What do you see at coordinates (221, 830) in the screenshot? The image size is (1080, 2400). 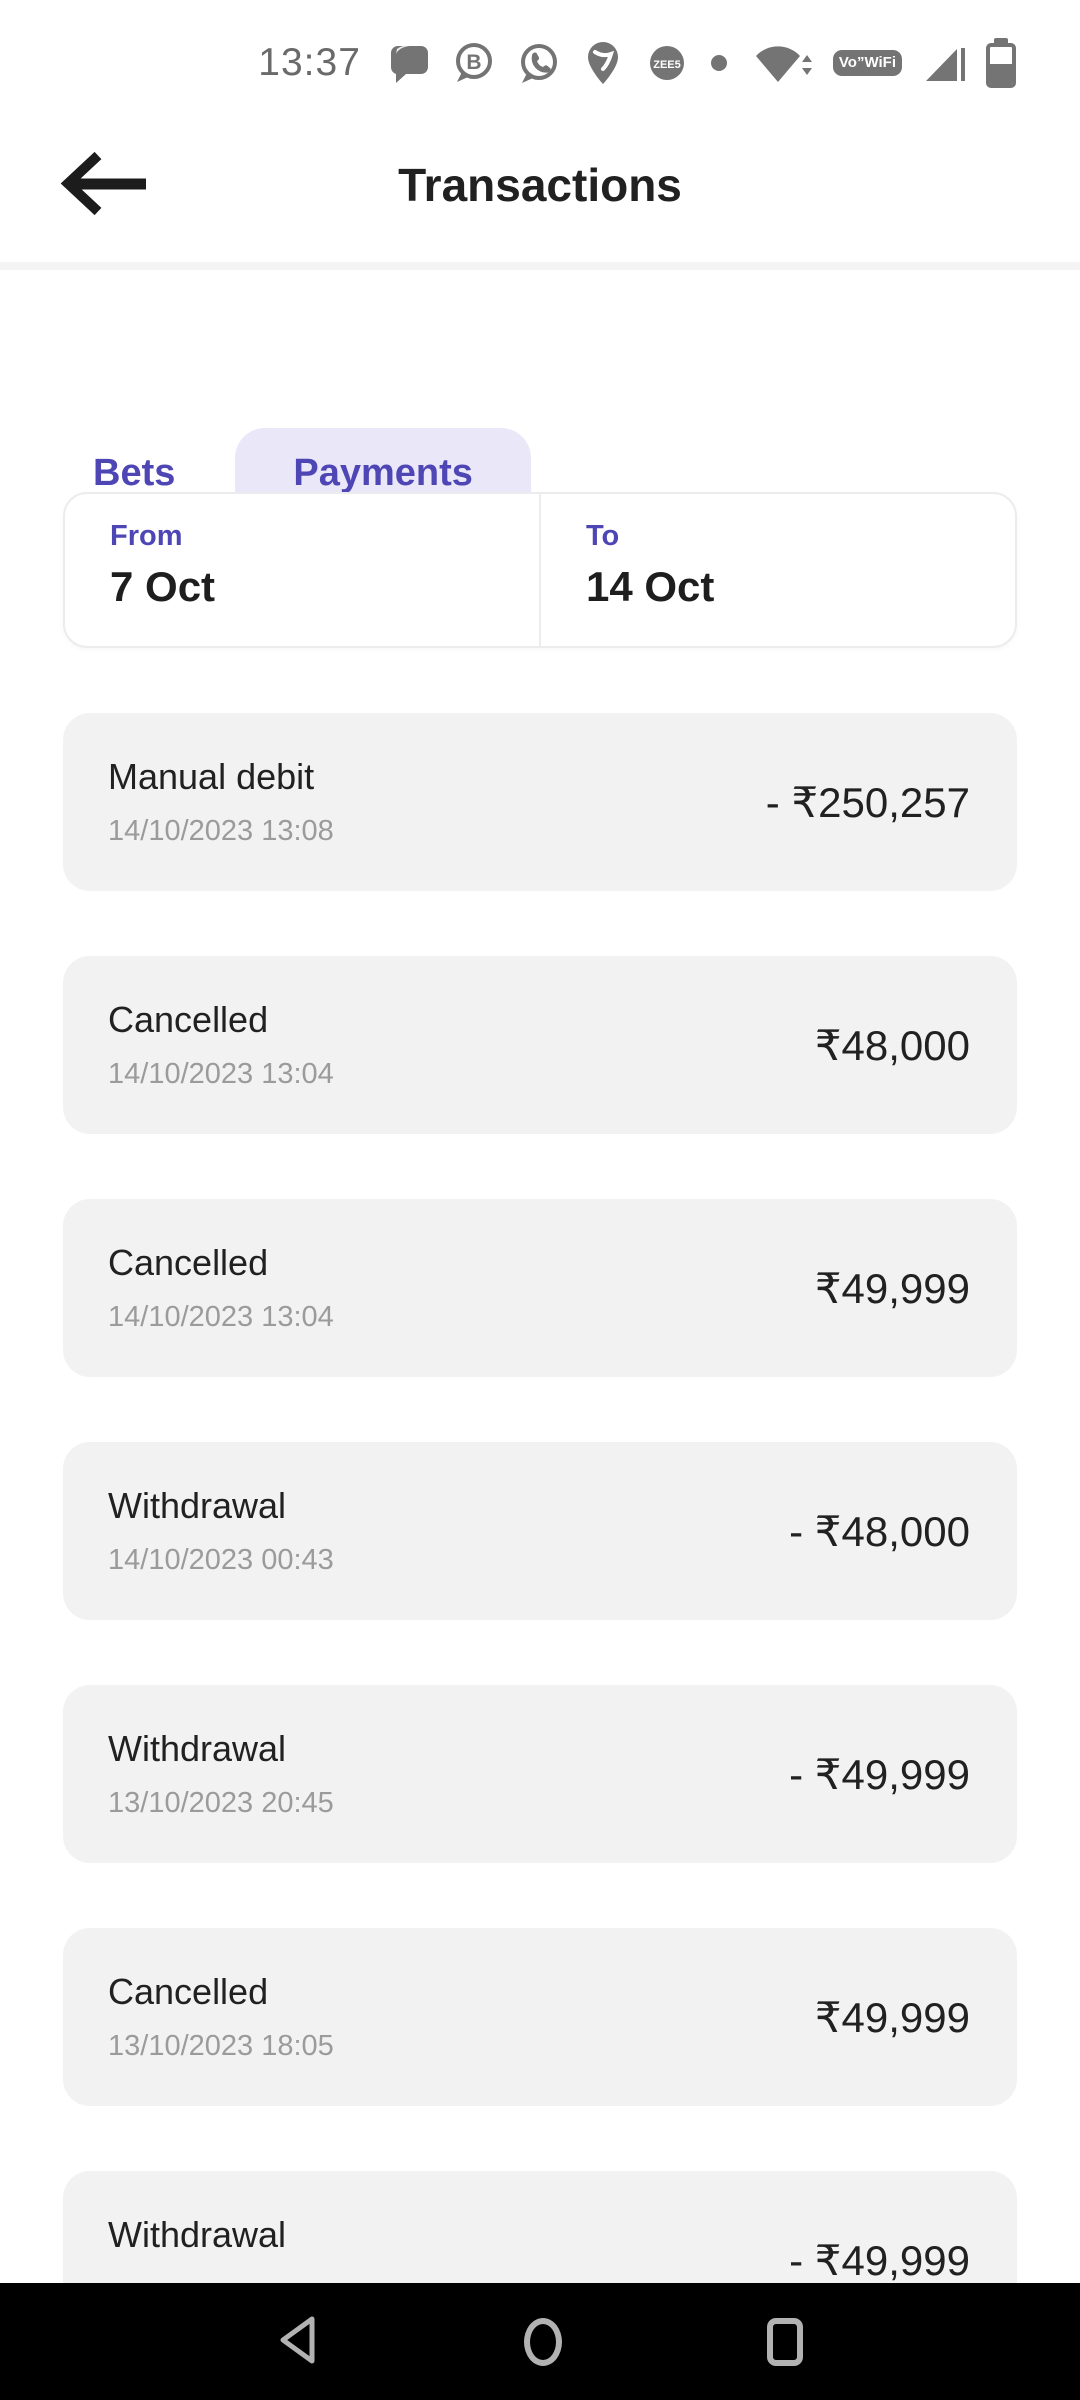 I see `transaction-datetime: 14/10/2023 13:08` at bounding box center [221, 830].